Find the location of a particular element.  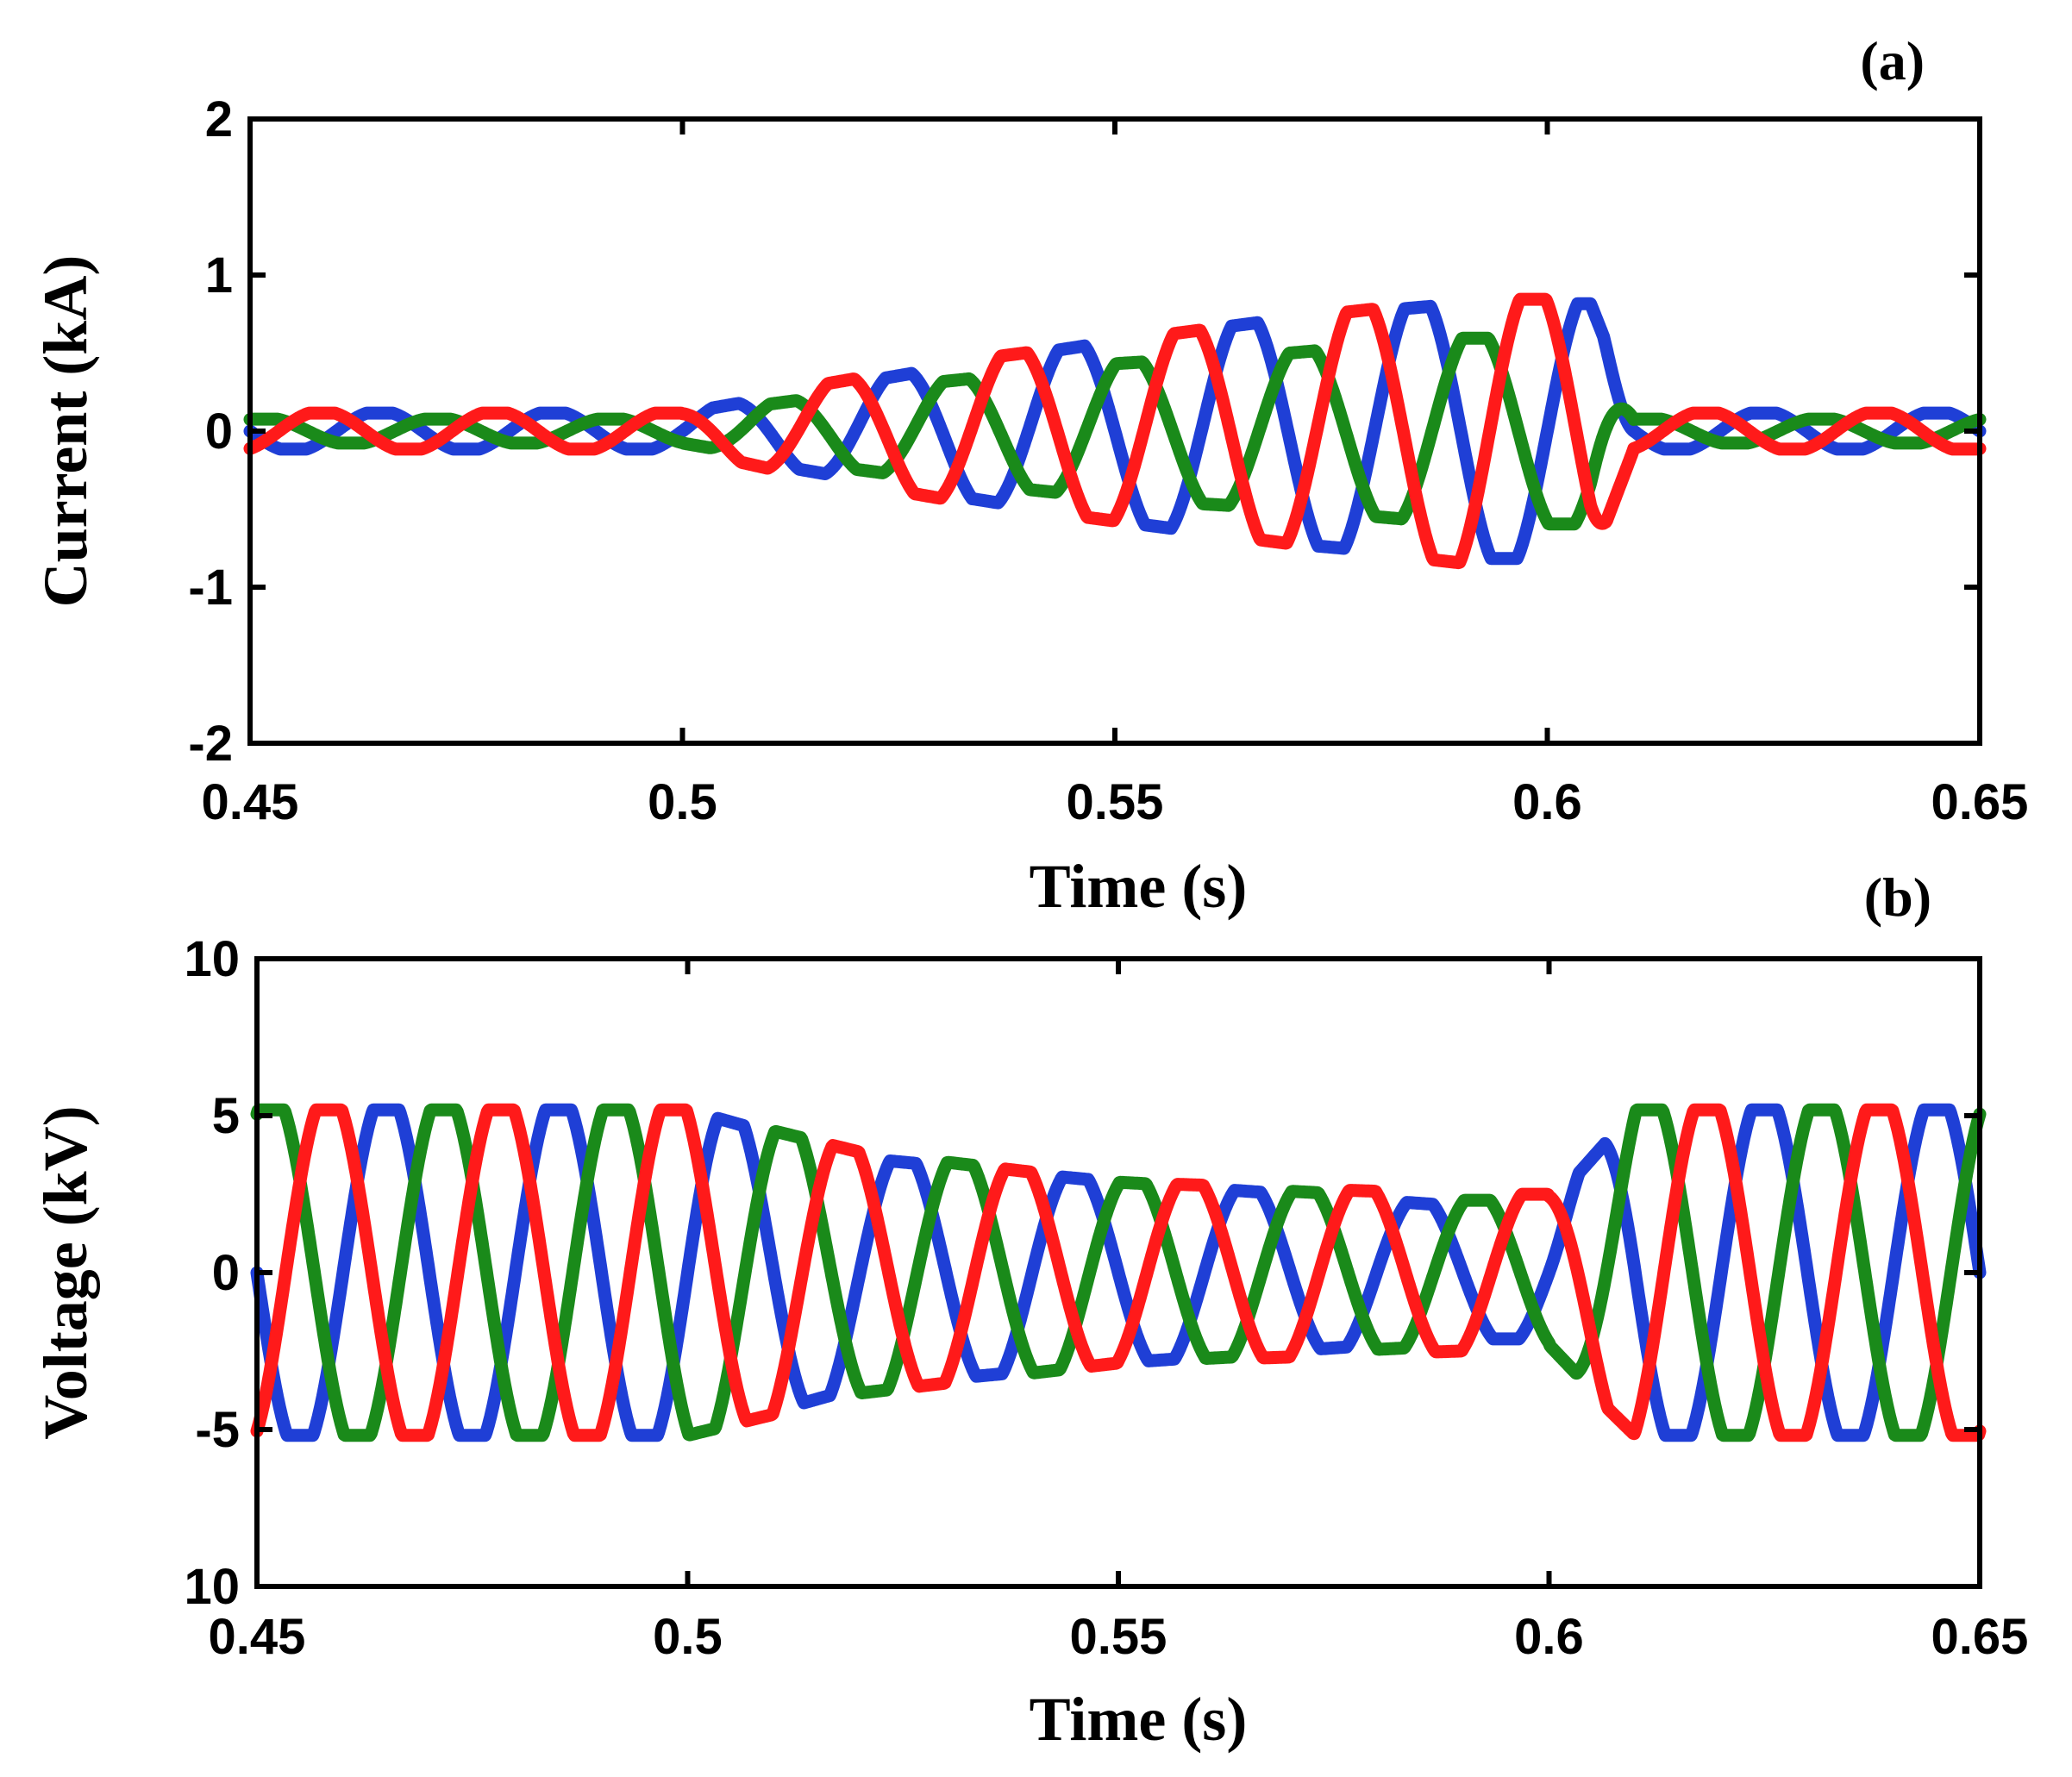

current-y-axis-title: Current (kA) is located at coordinates (65, 431).